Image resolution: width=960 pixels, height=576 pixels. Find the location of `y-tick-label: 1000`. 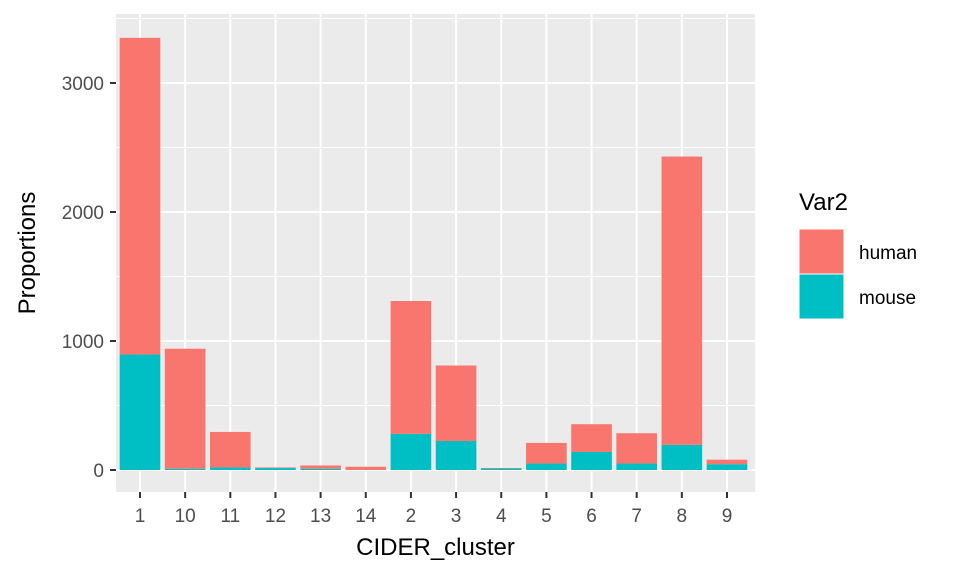

y-tick-label: 1000 is located at coordinates (83, 342).